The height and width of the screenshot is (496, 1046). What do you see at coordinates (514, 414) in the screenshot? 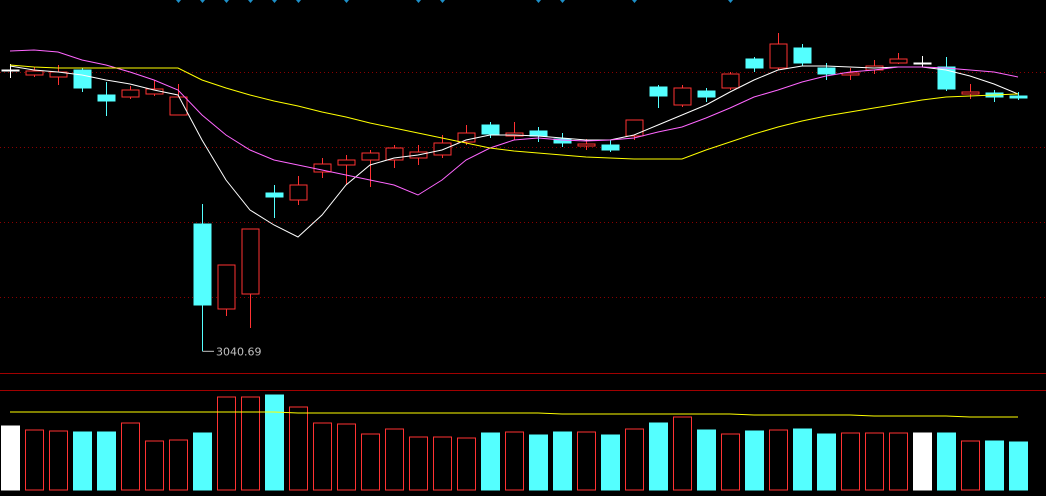
I see `volume-moving-average` at bounding box center [514, 414].